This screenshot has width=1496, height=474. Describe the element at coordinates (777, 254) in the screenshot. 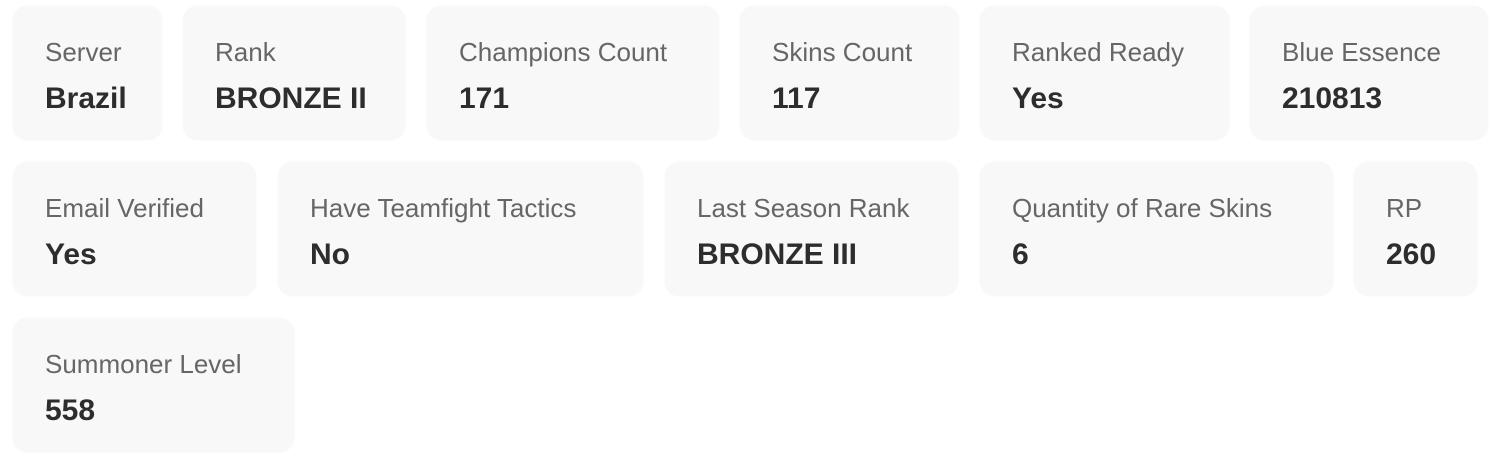

I see `stat-value: BRONZE III` at that location.